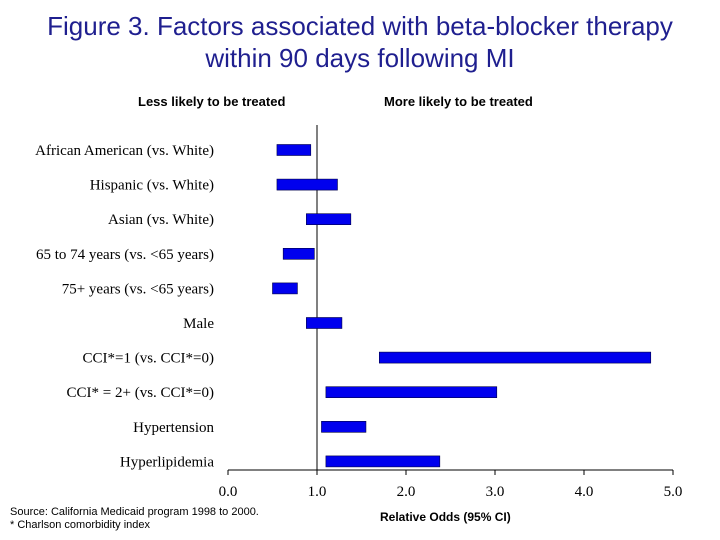 This screenshot has height=540, width=720. Describe the element at coordinates (228, 492) in the screenshot. I see `x-tick-label: 0.0` at that location.